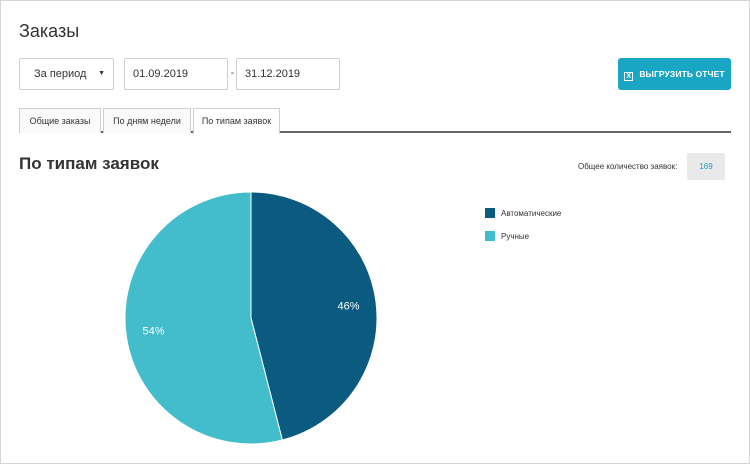 The width and height of the screenshot is (750, 464). I want to click on tab-general-orders: Общие заказы, so click(60, 120).